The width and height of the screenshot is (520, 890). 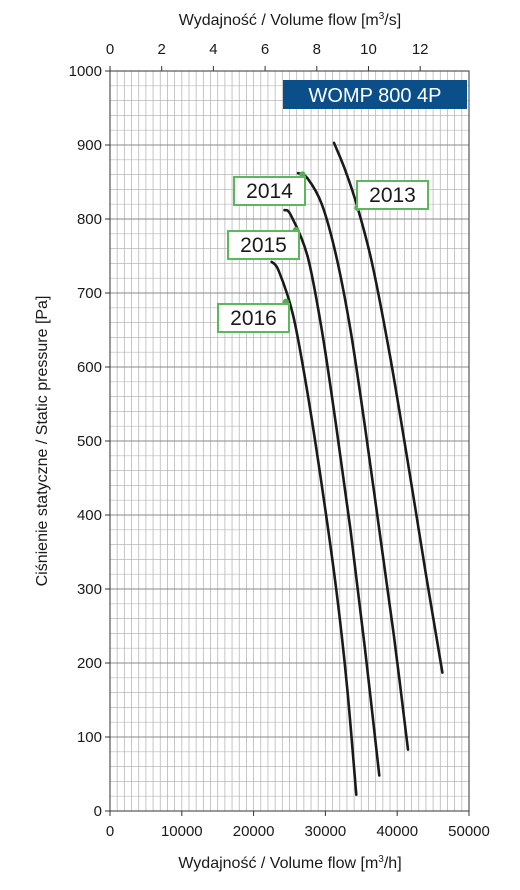 I want to click on bottom-axis-title-superscript: 3, so click(x=381, y=859).